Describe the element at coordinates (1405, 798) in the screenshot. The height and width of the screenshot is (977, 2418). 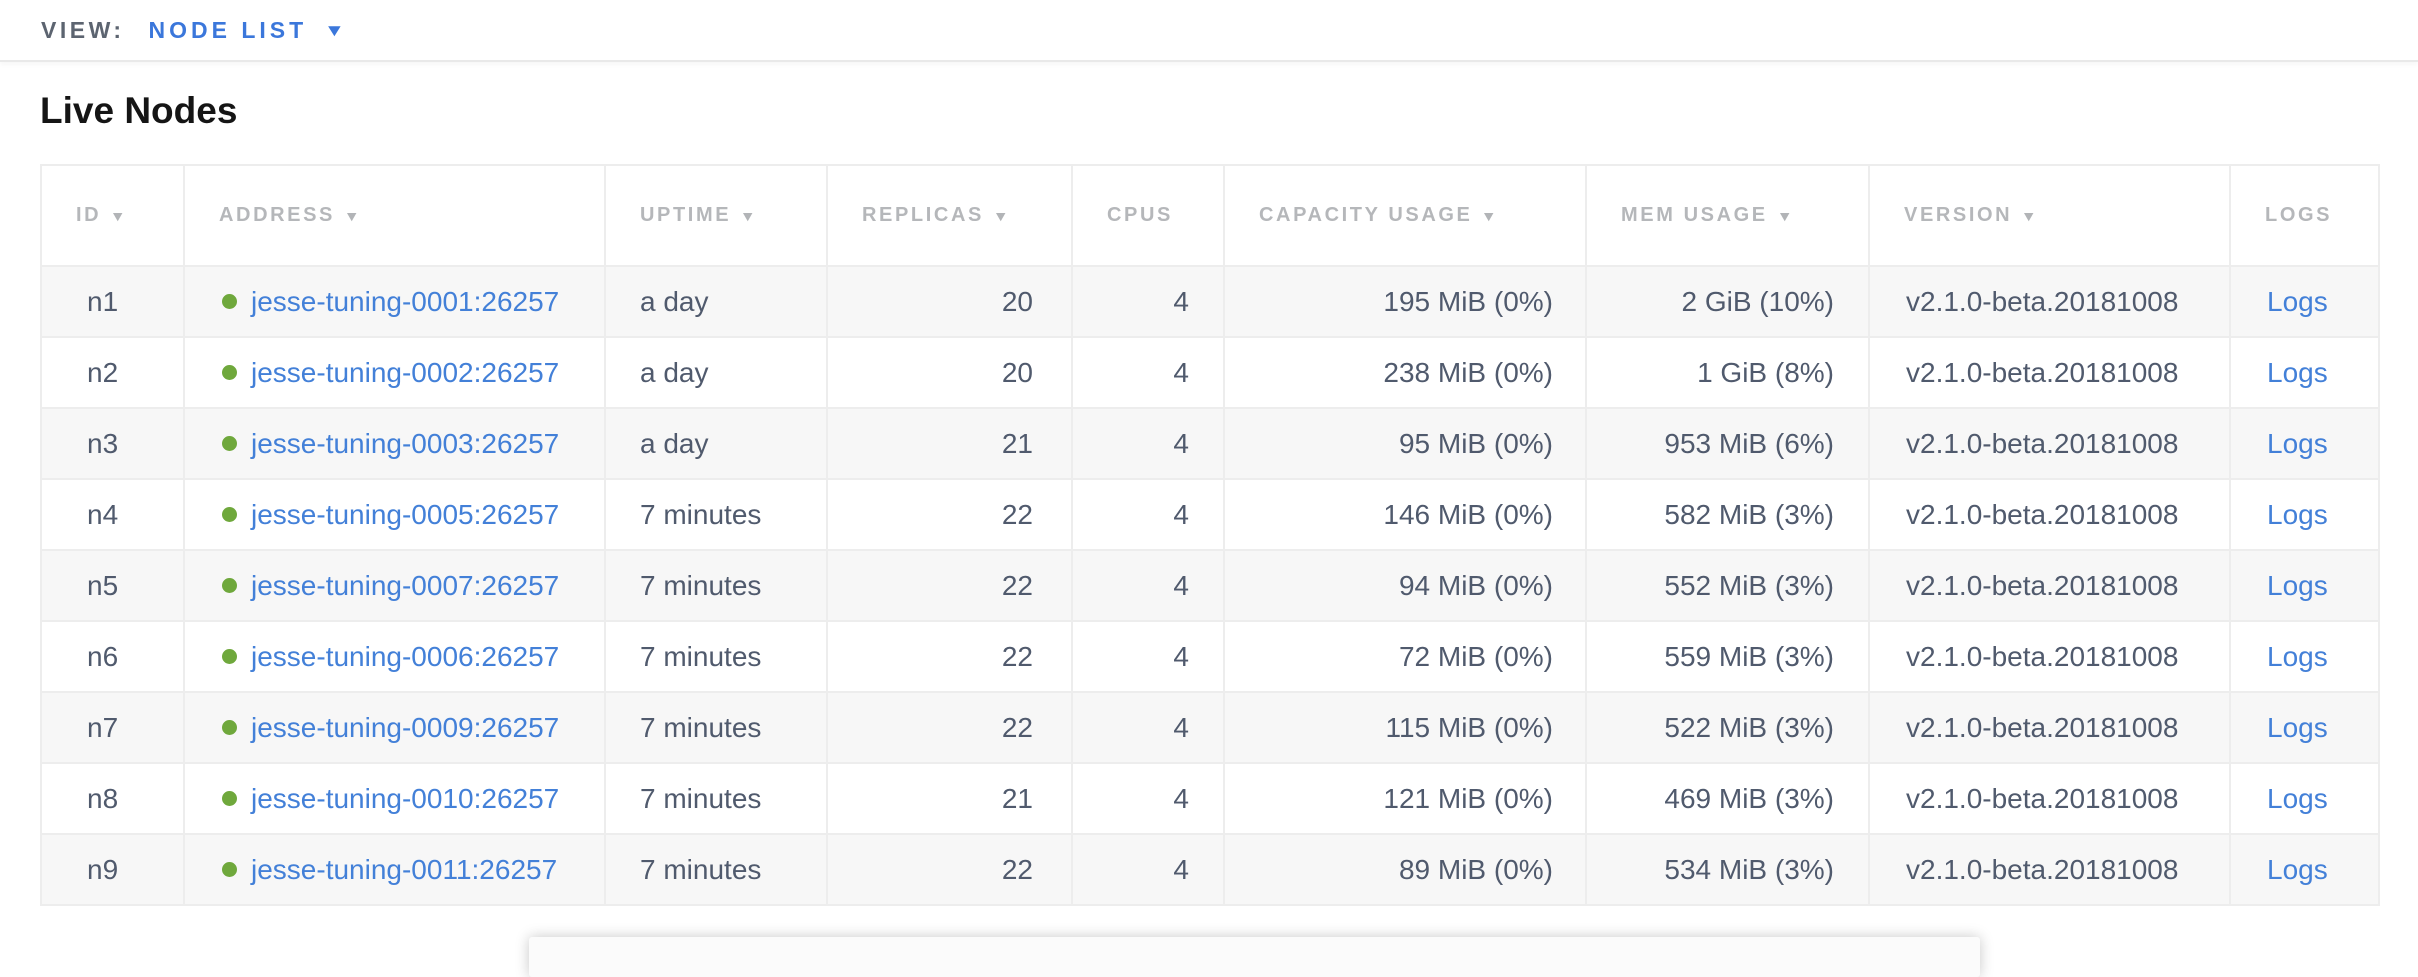
I see `cell-capacity: 121 MiB (0%)` at that location.